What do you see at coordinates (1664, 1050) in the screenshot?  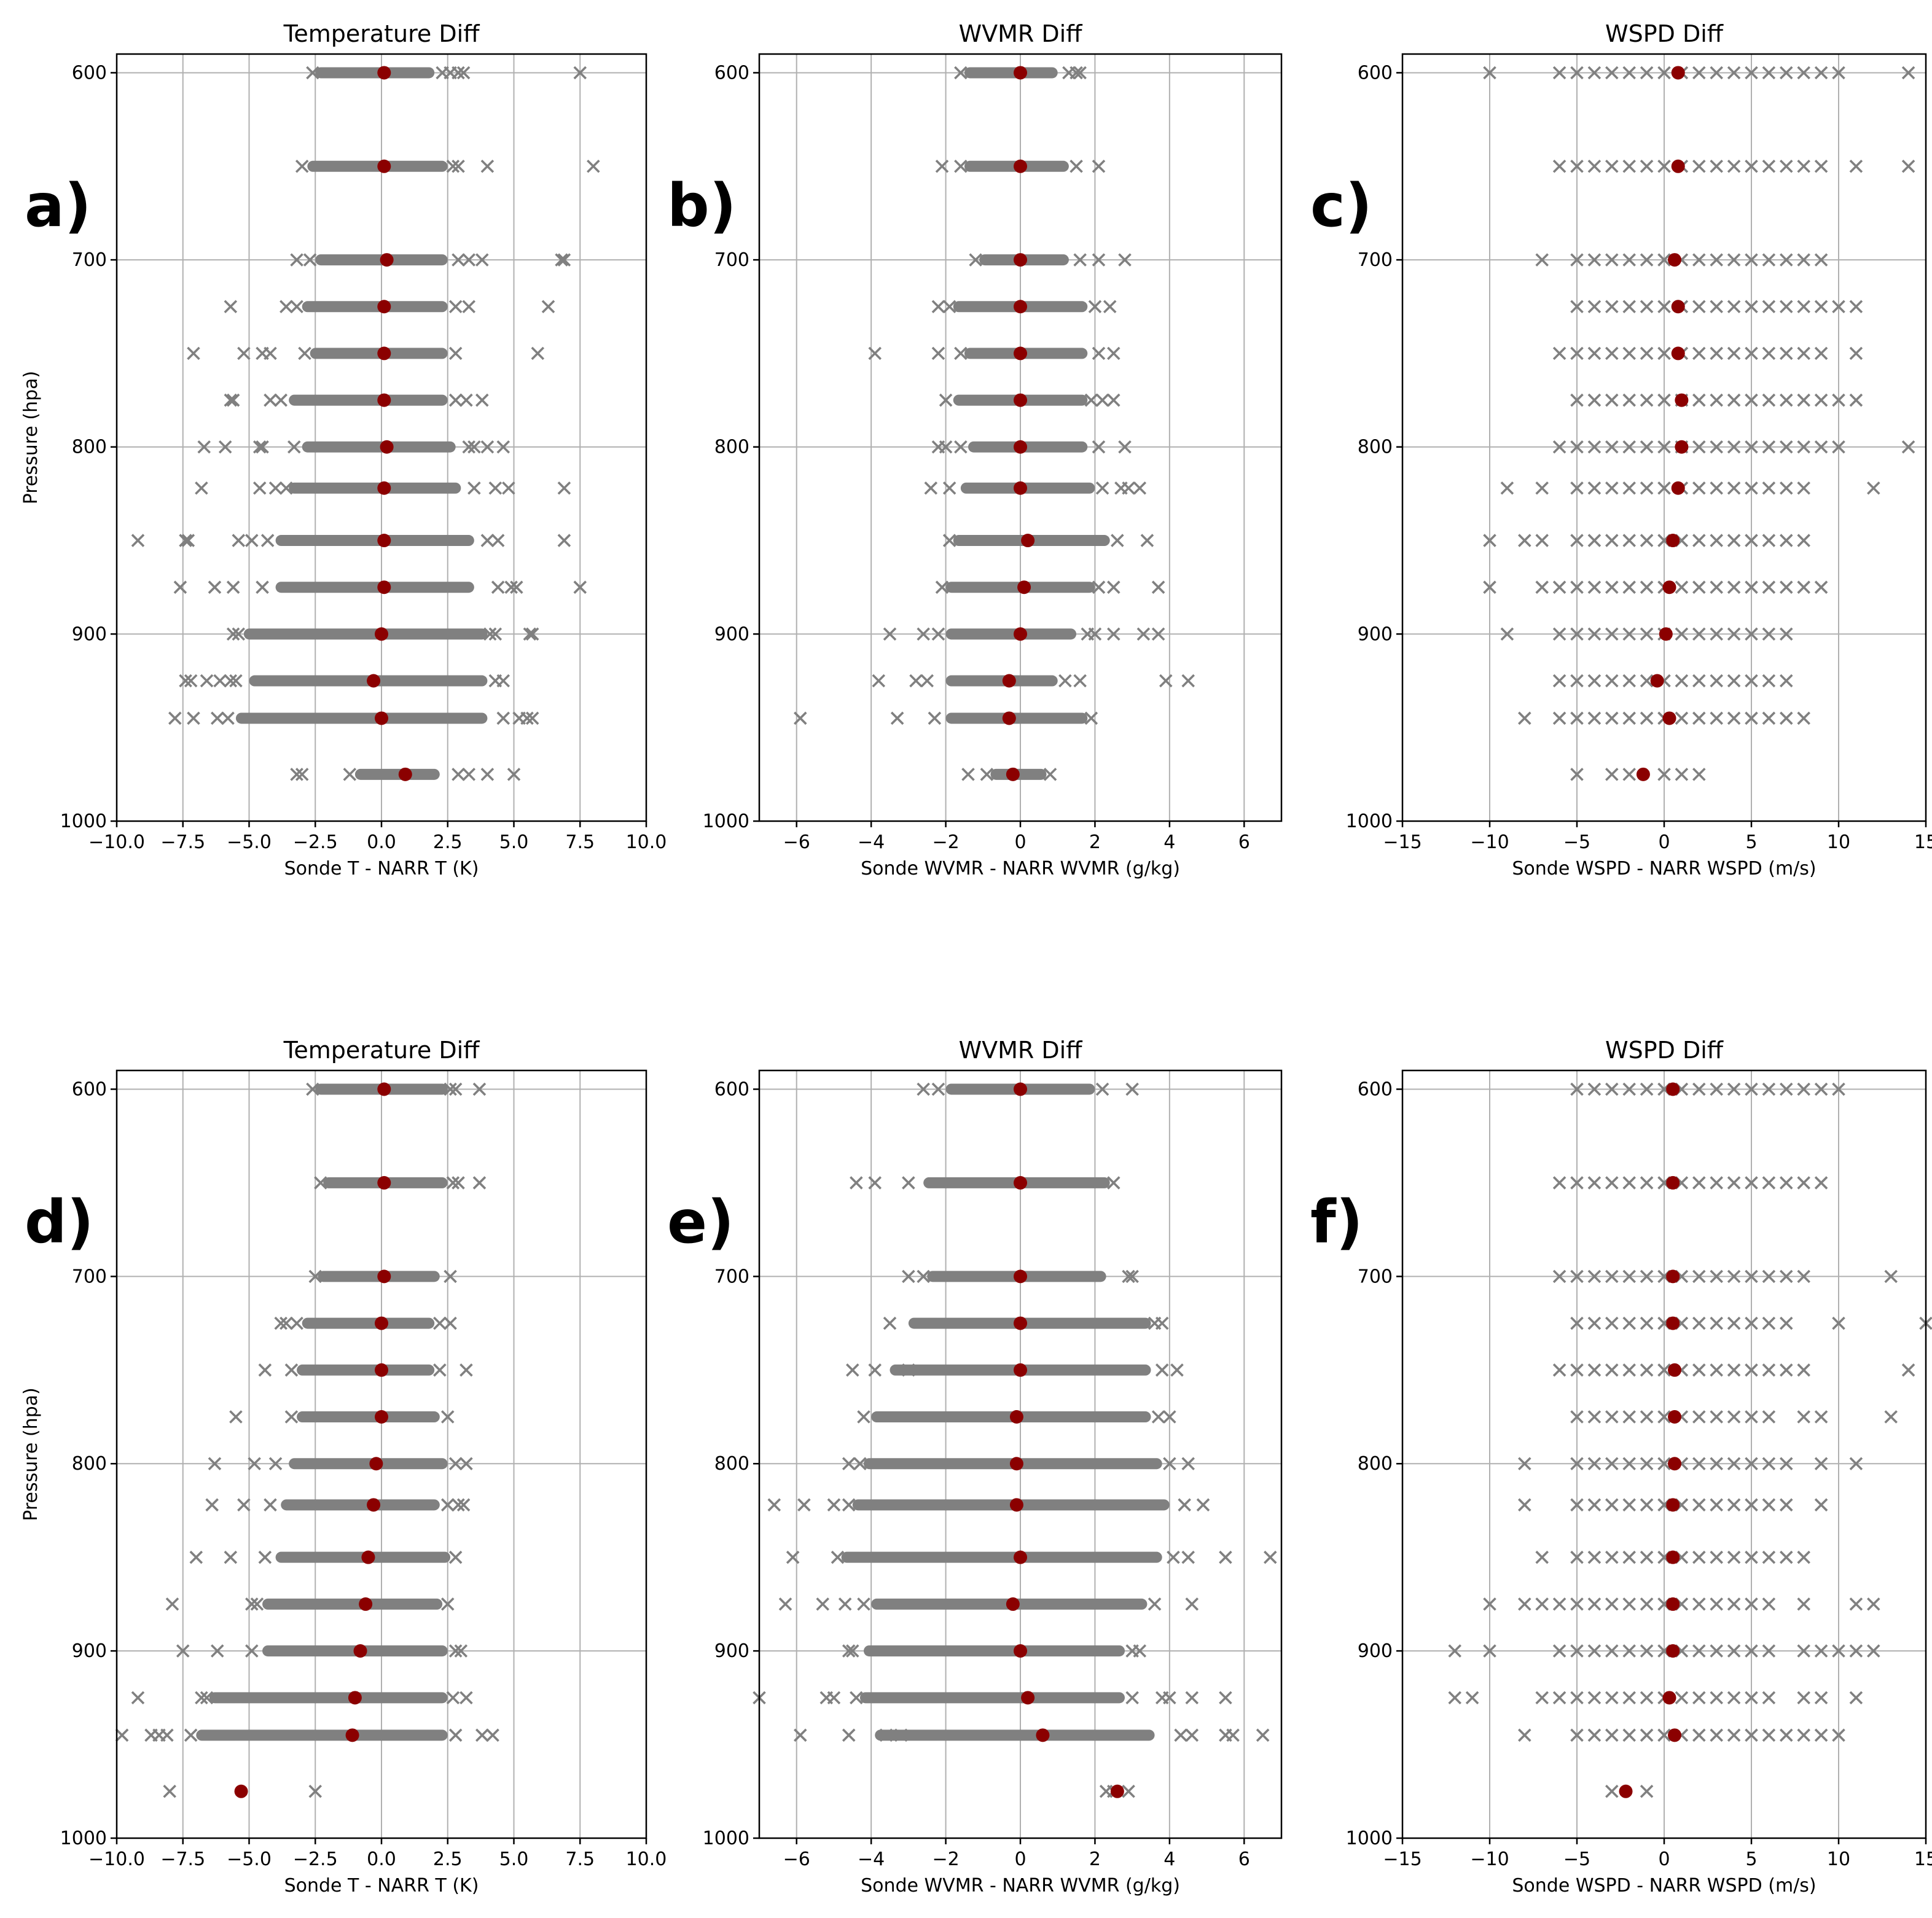 I see `panel-f-title: WSPD Diff` at bounding box center [1664, 1050].